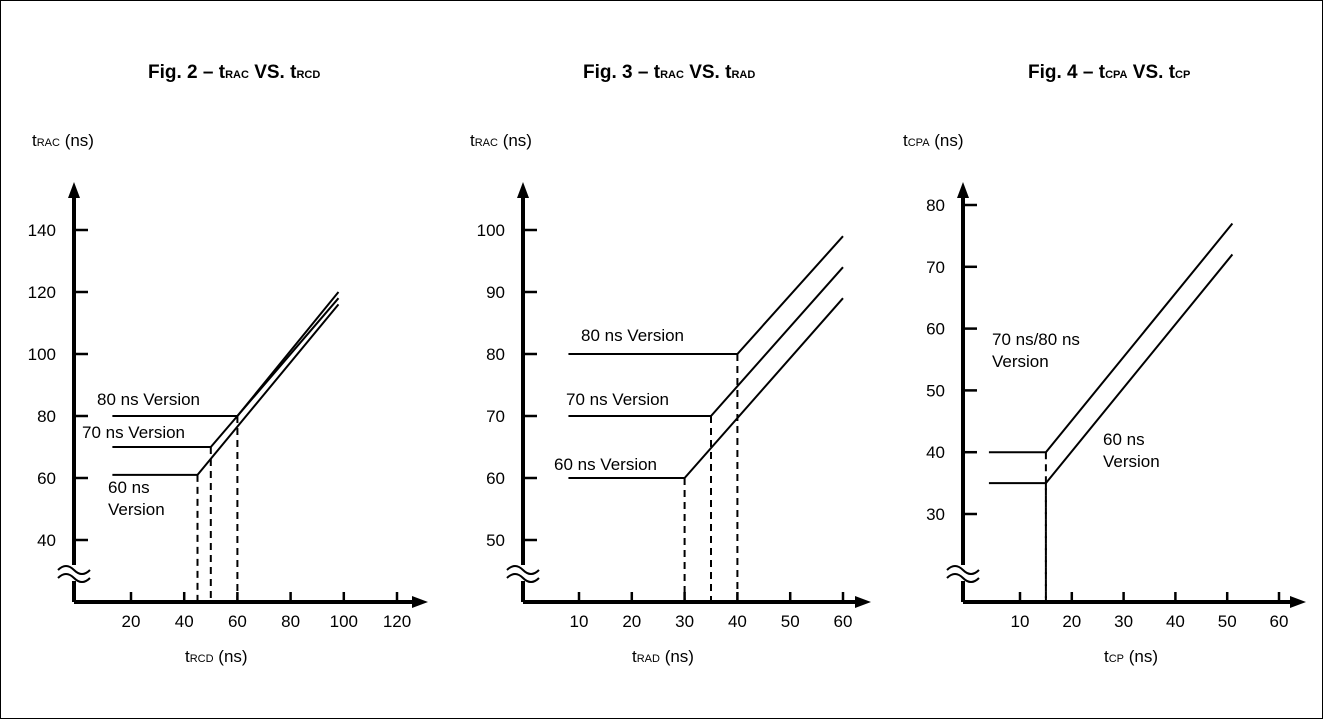  What do you see at coordinates (663, 656) in the screenshot?
I see `x-axis-label: tRAD (ns)` at bounding box center [663, 656].